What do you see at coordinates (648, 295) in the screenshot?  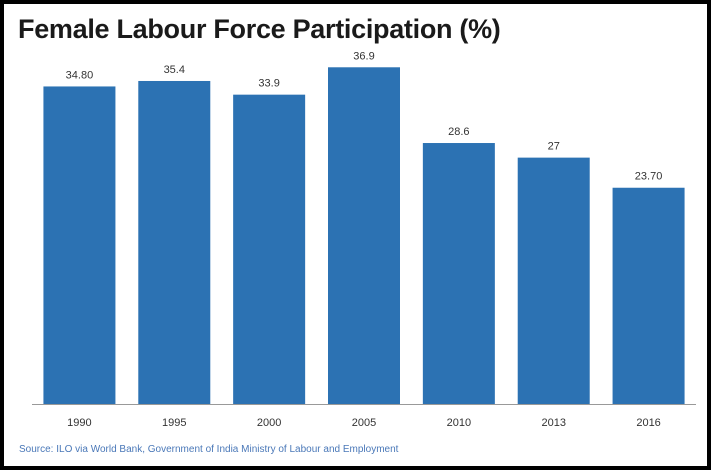 I see `bar-2016` at bounding box center [648, 295].